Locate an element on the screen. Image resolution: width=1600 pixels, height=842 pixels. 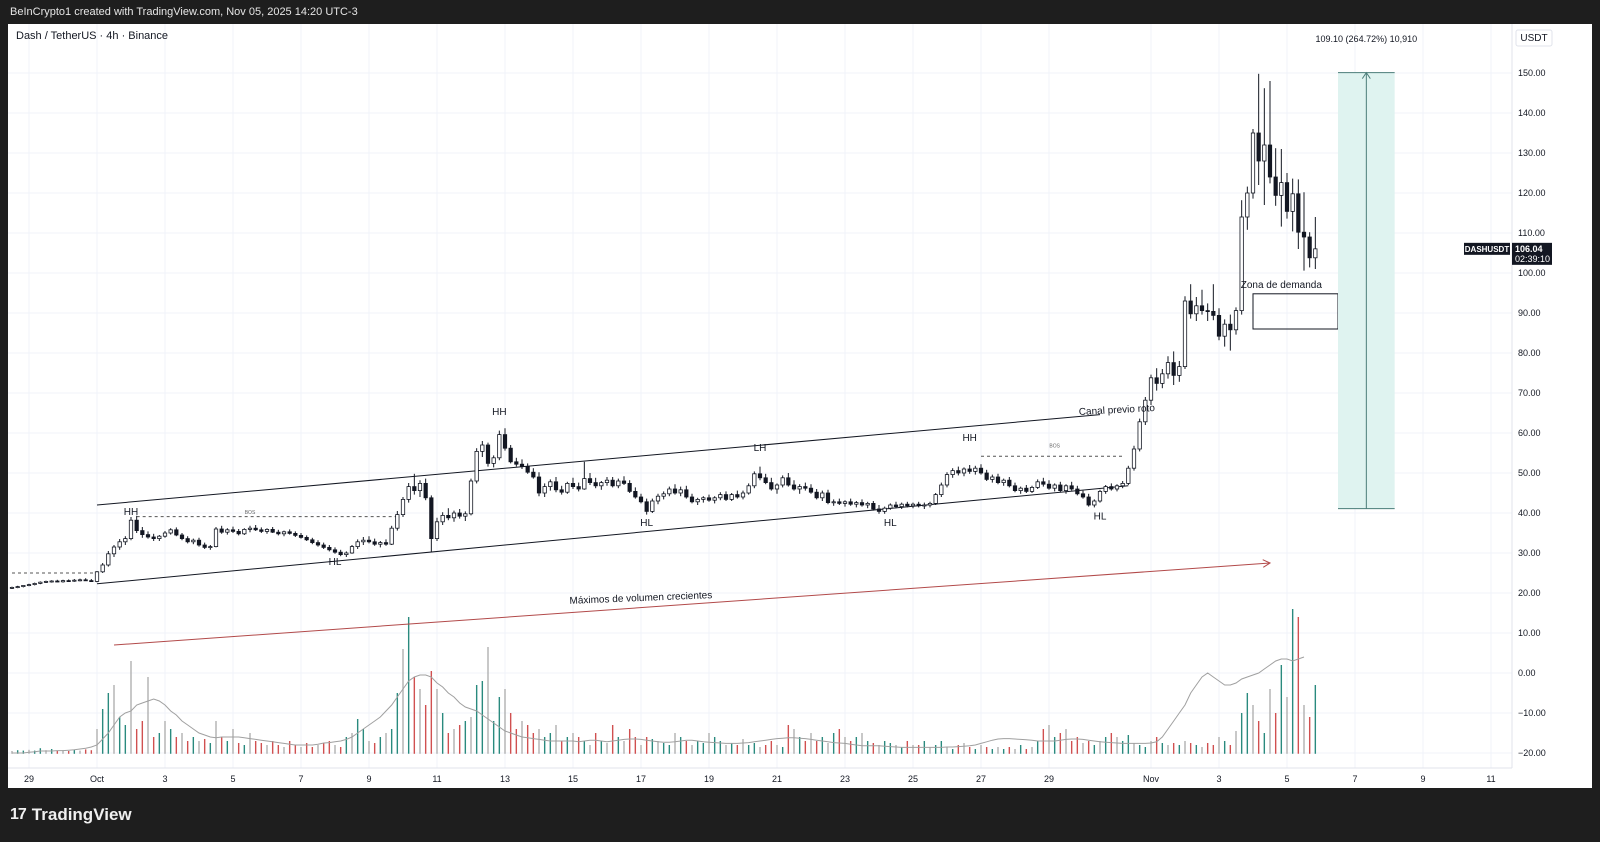
measure-arrow-head is located at coordinates (1366, 75).